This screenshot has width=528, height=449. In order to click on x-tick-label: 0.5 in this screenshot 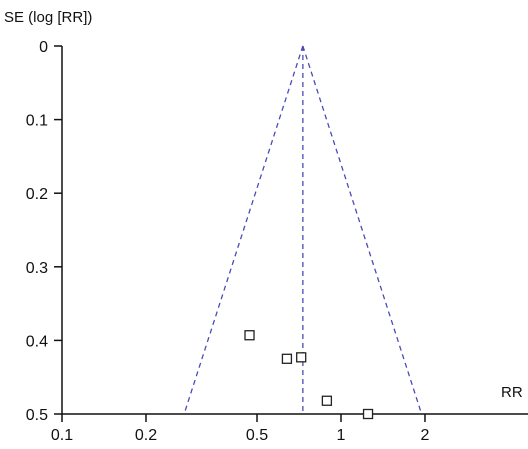, I will do `click(257, 435)`.